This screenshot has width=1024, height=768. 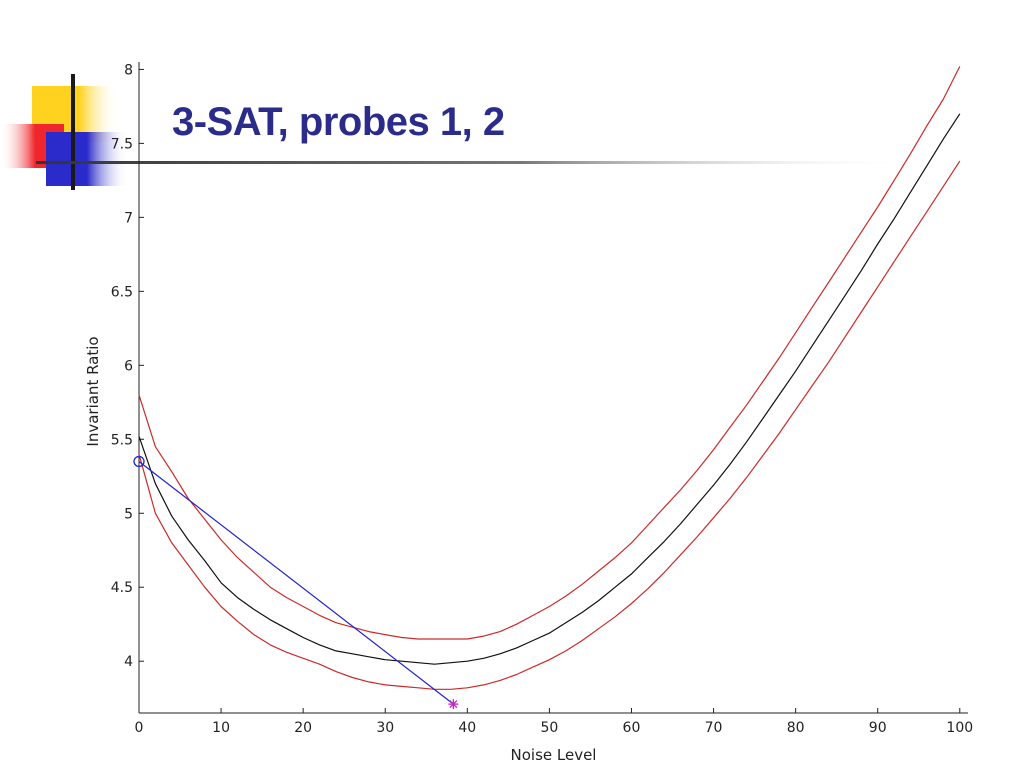 I want to click on decor-vertical-line, so click(x=73, y=132).